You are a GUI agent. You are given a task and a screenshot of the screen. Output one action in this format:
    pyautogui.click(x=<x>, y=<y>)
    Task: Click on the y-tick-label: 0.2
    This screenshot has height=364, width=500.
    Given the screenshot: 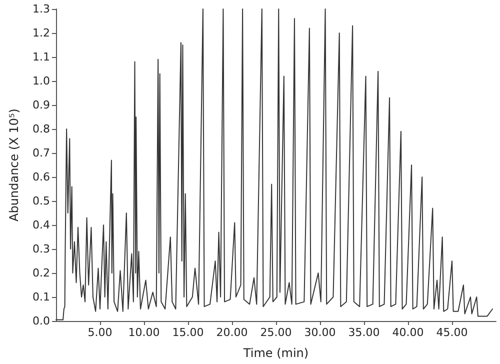 What is the action you would take?
    pyautogui.click(x=41, y=273)
    